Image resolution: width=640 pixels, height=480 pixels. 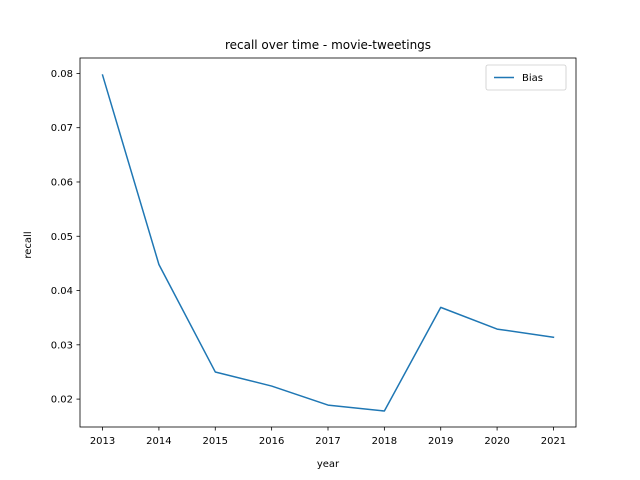 What do you see at coordinates (62, 237) in the screenshot?
I see `y-tick-label: 0.05` at bounding box center [62, 237].